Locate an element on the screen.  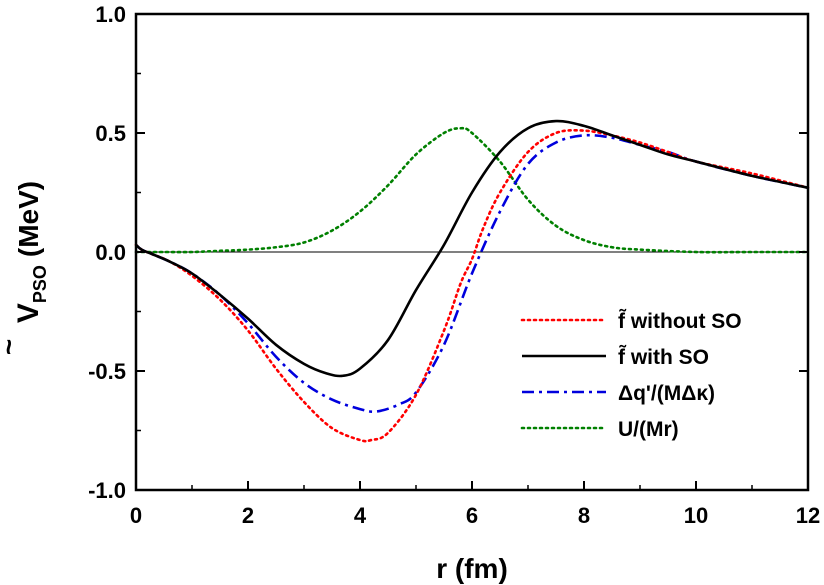
legend-label-2: Δq'/(MΔκ) is located at coordinates (666, 393).